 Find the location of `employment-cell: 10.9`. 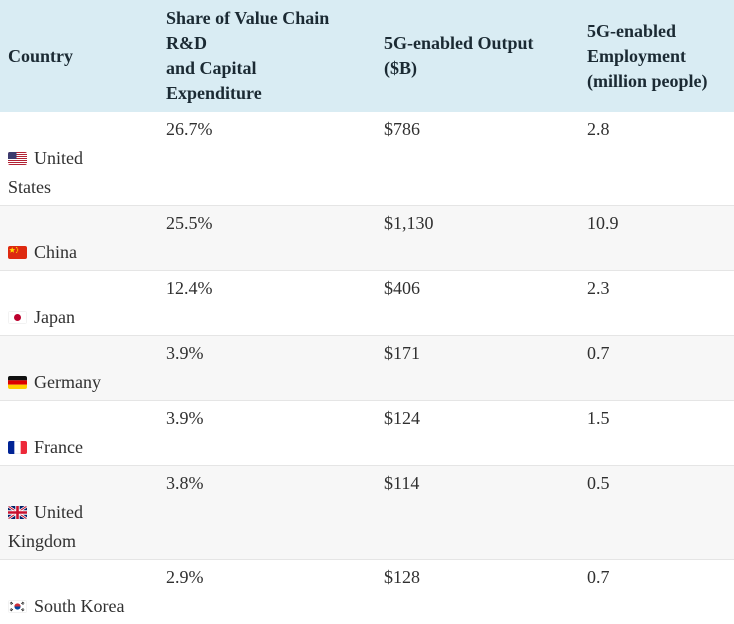

employment-cell: 10.9 is located at coordinates (656, 238).